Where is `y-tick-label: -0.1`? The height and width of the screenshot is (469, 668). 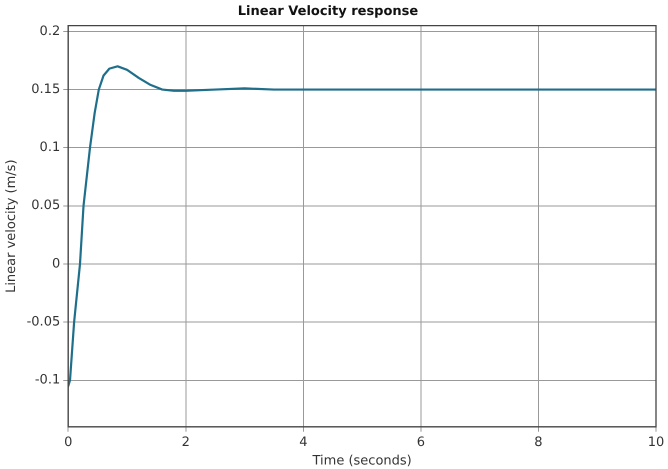
y-tick-label: -0.1 is located at coordinates (47, 380).